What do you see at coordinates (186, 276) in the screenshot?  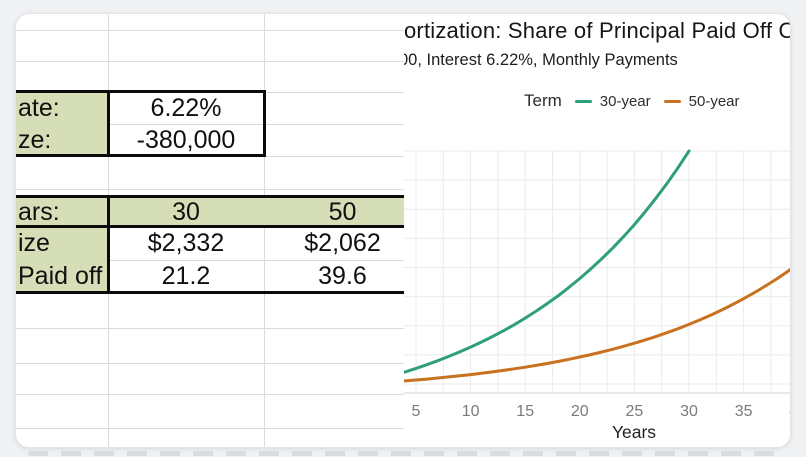 I see `cell-paid-off-30: 21.2` at bounding box center [186, 276].